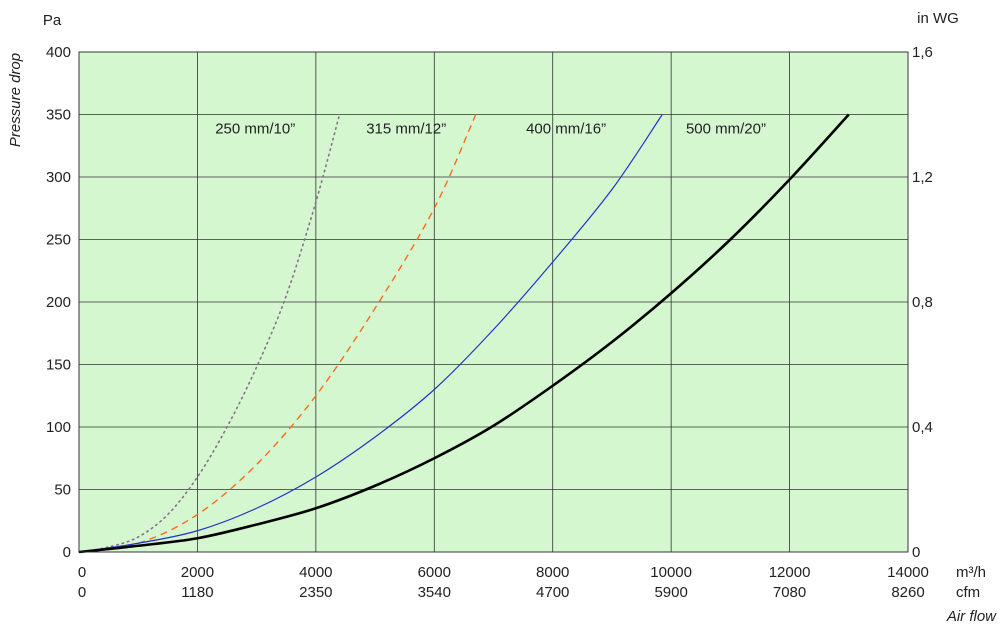  What do you see at coordinates (907, 592) in the screenshot?
I see `x-tick-cfm-7: 8260` at bounding box center [907, 592].